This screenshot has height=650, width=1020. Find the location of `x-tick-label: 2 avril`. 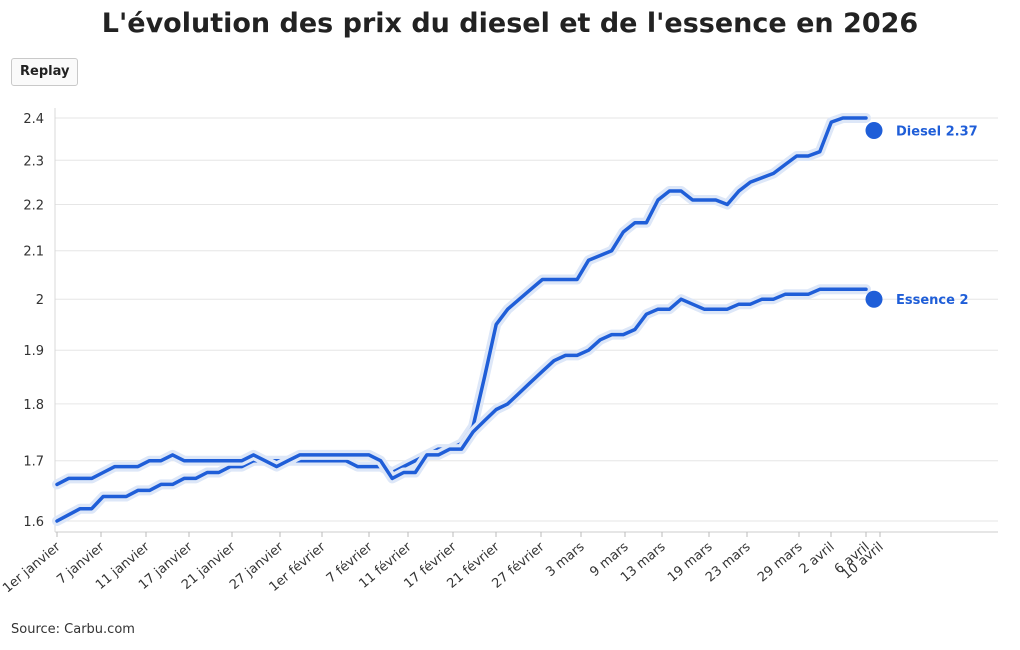

x-tick-label: 2 avril is located at coordinates (817, 559).